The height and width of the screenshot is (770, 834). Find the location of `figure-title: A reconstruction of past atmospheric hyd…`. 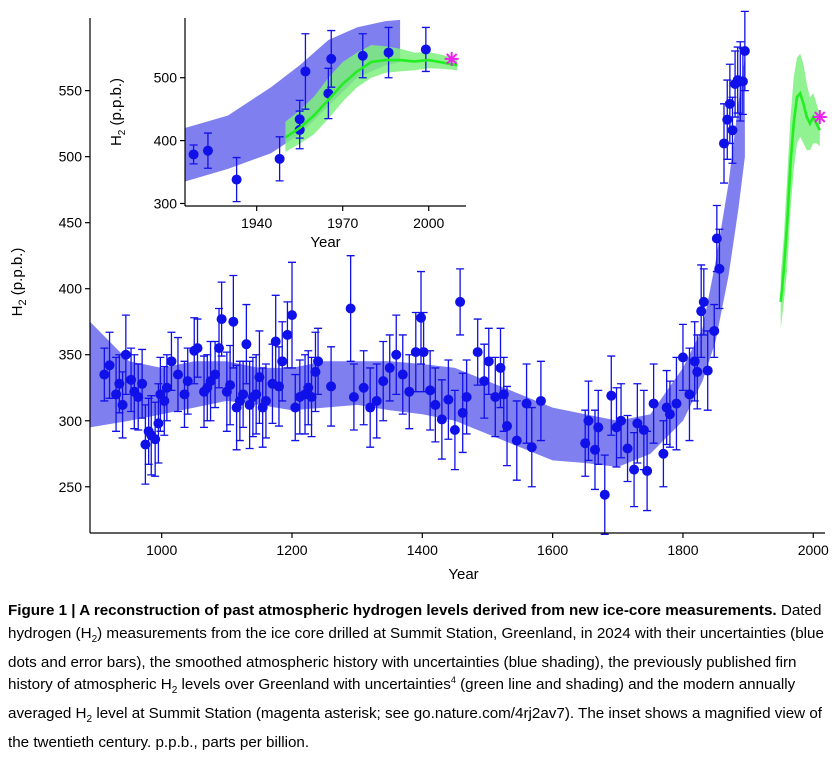

figure-title: A reconstruction of past atmospheric hyd… is located at coordinates (428, 610).